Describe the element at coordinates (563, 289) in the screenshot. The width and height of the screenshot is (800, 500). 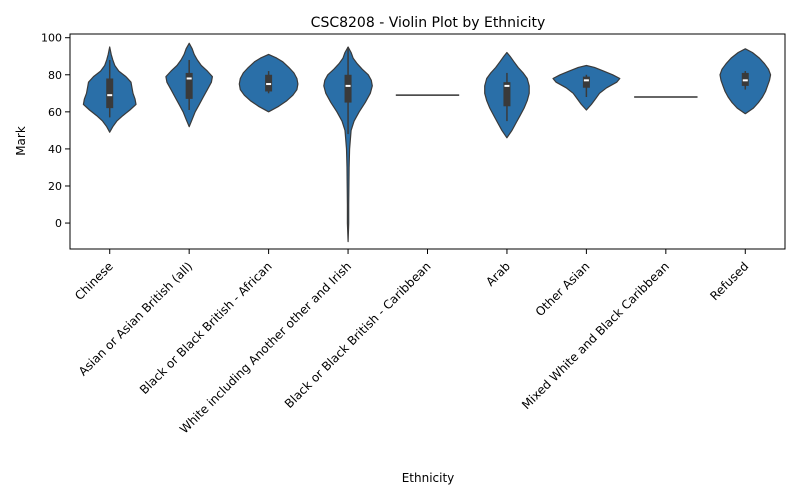
I see `x-tick-label: Other Asian` at that location.